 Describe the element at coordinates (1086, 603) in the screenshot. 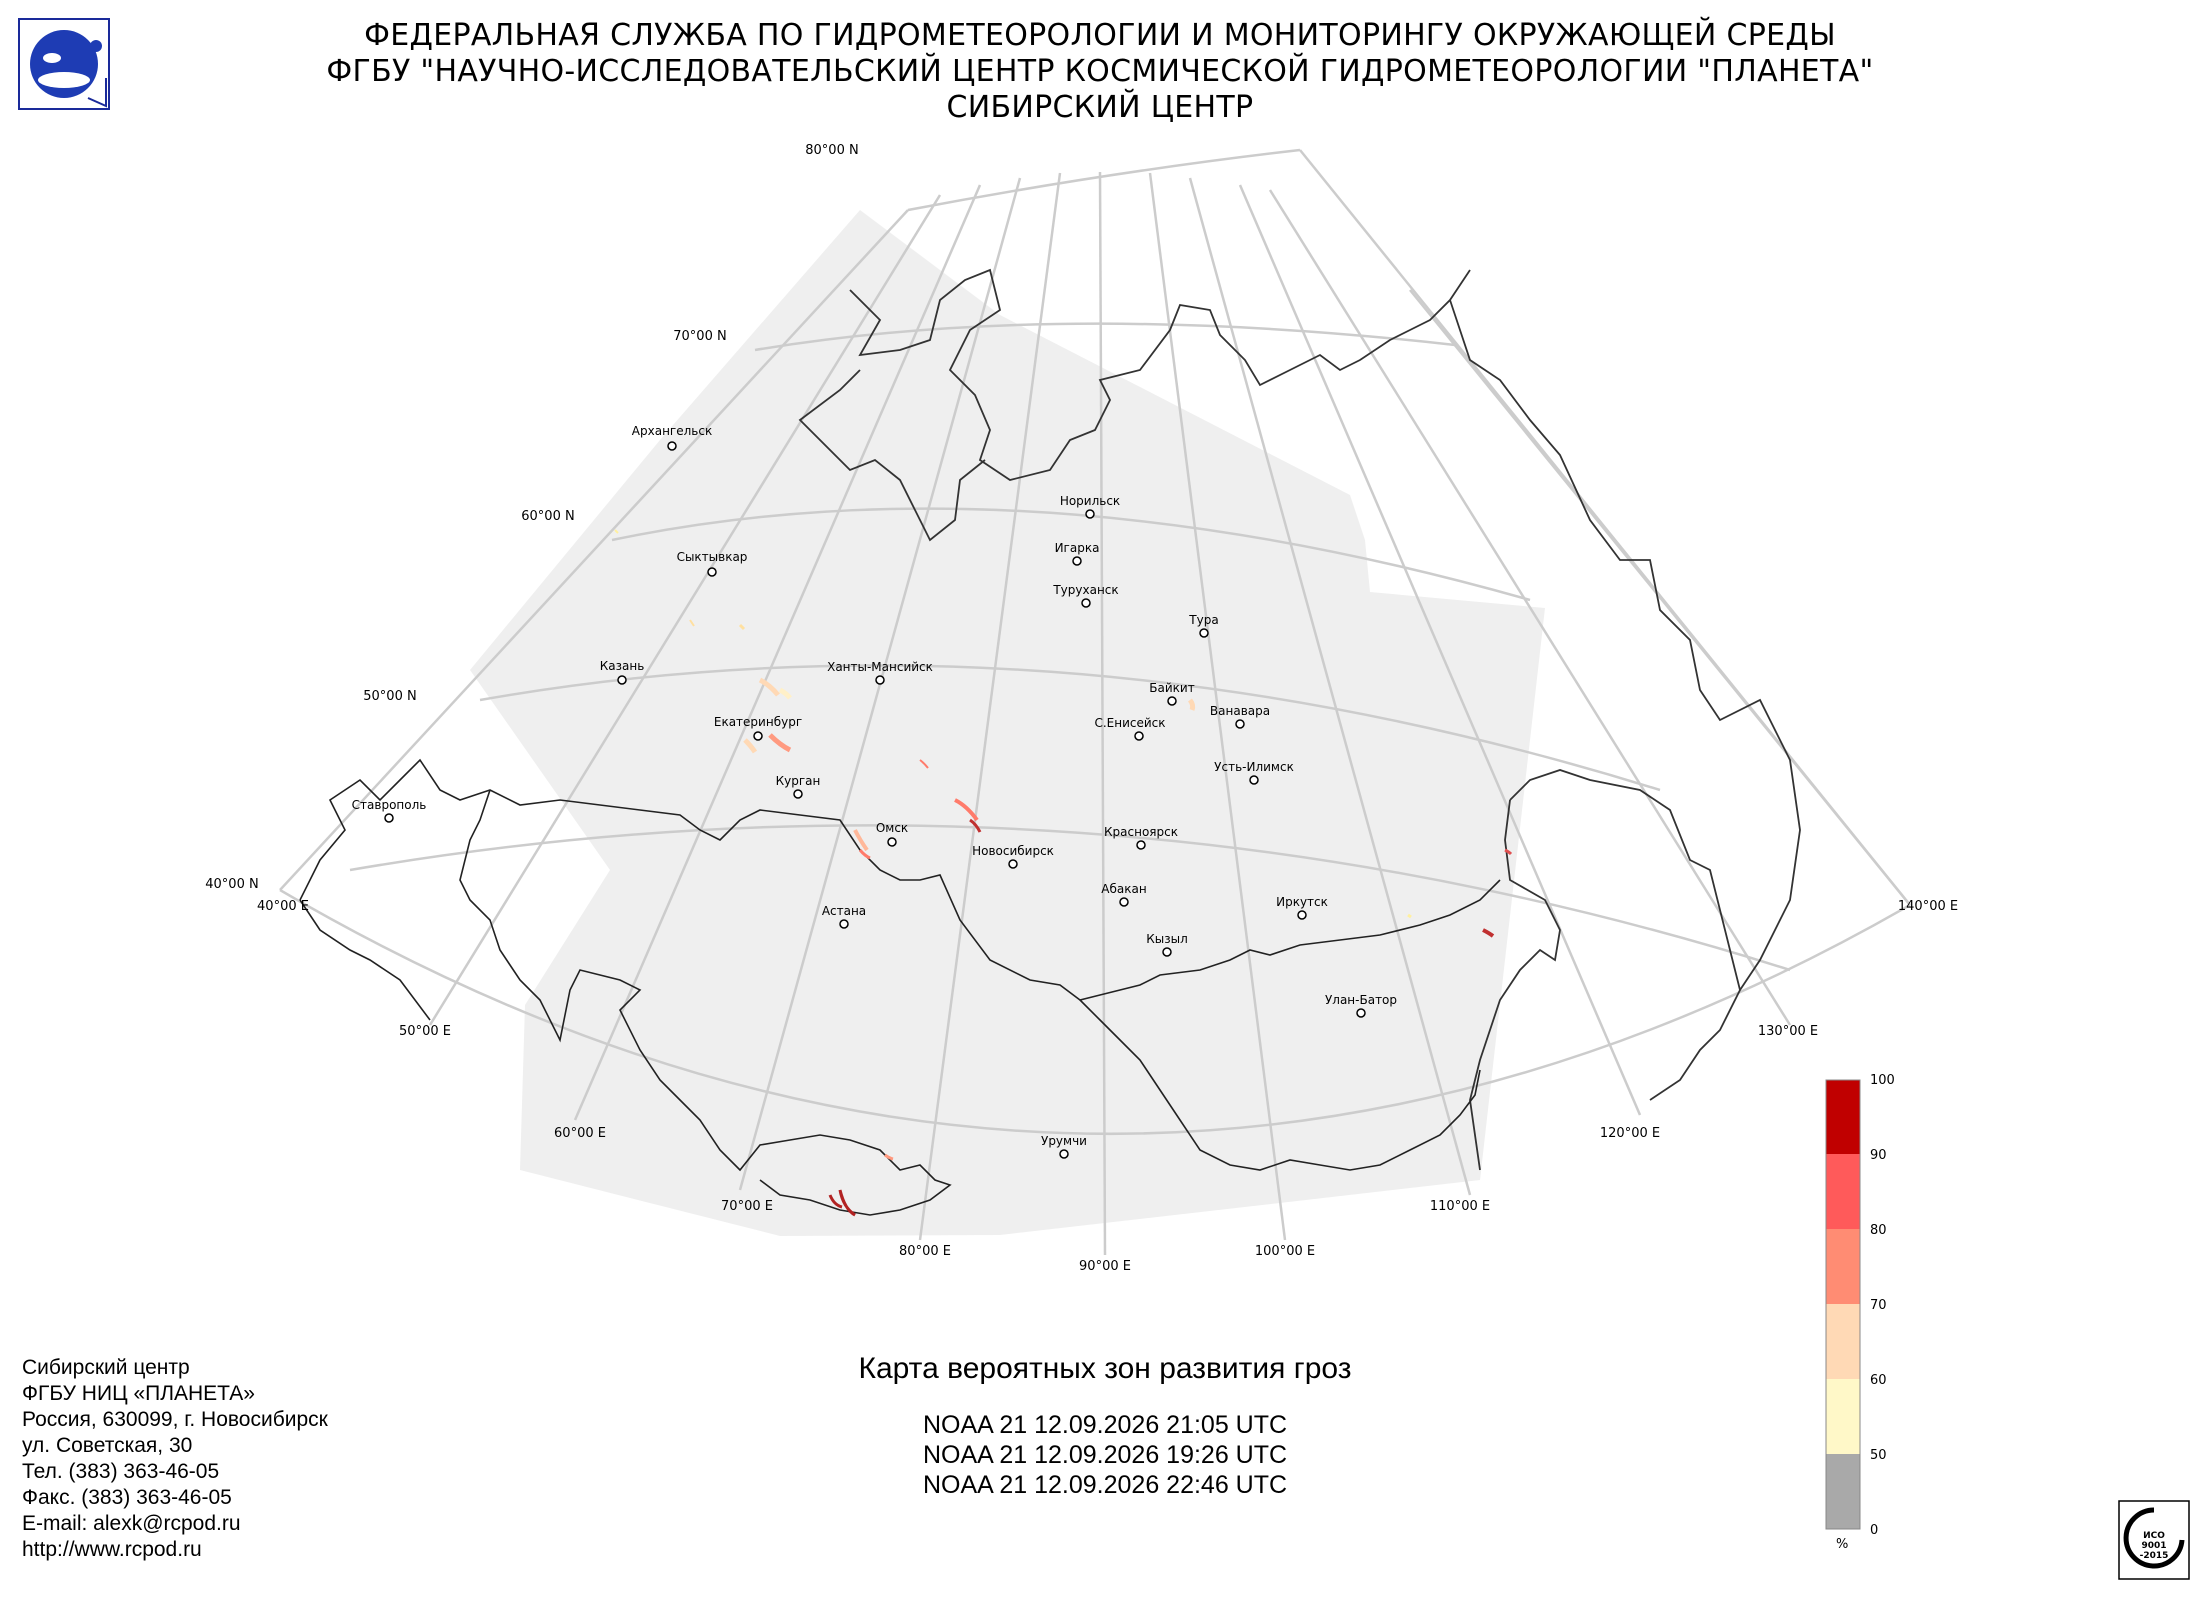

I see `city-marker-turukhansk` at that location.